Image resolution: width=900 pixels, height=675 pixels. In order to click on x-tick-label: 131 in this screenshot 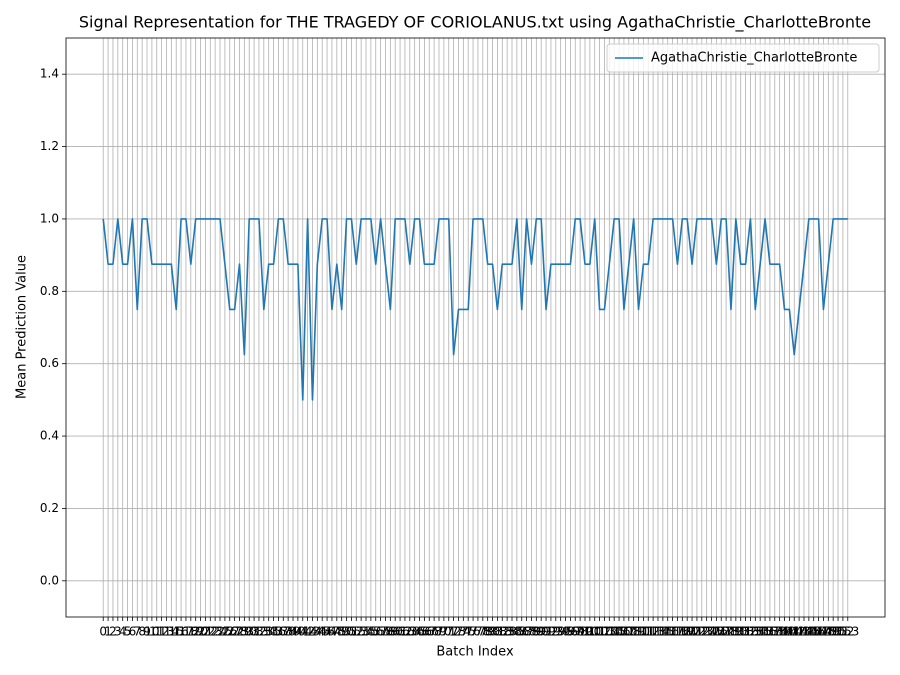, I will do `click(740, 632)`.